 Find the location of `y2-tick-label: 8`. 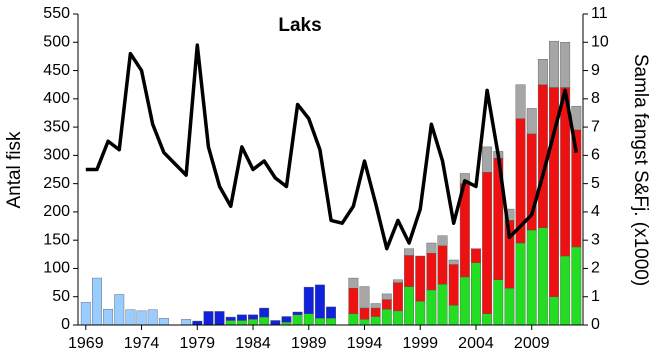

y2-tick-label: 8 is located at coordinates (595, 98).